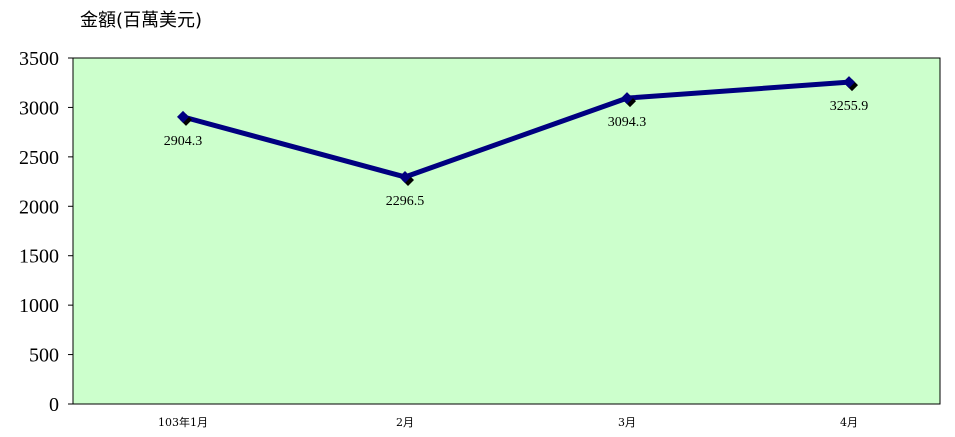 This screenshot has width=955, height=437. Describe the element at coordinates (39, 257) in the screenshot. I see `y-tick-label: 1500` at that location.